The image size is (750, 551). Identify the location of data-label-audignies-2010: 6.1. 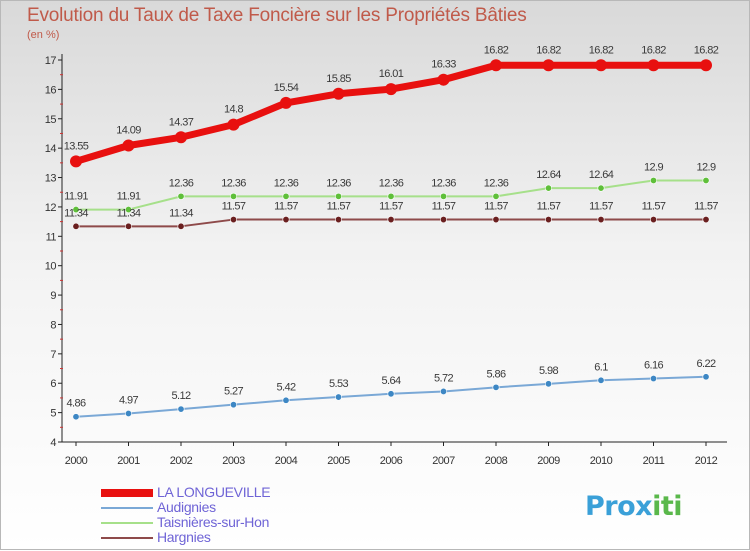
(601, 367).